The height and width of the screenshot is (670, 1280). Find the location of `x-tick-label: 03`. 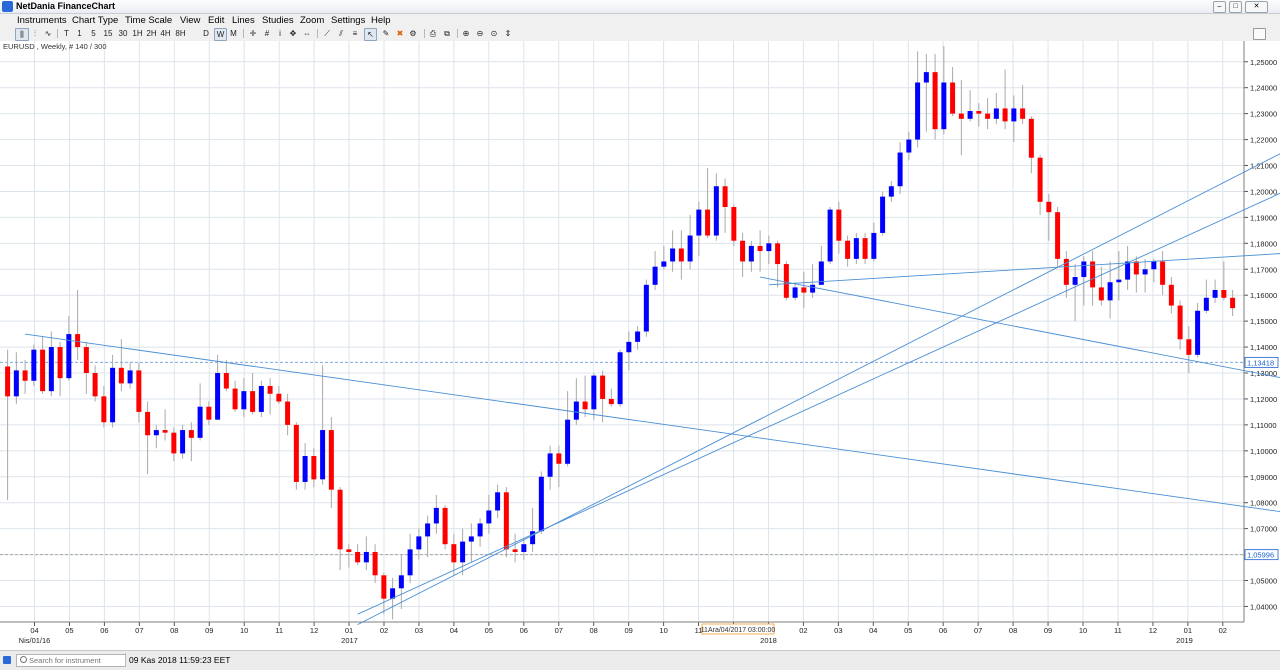

x-tick-label: 03 is located at coordinates (419, 630).